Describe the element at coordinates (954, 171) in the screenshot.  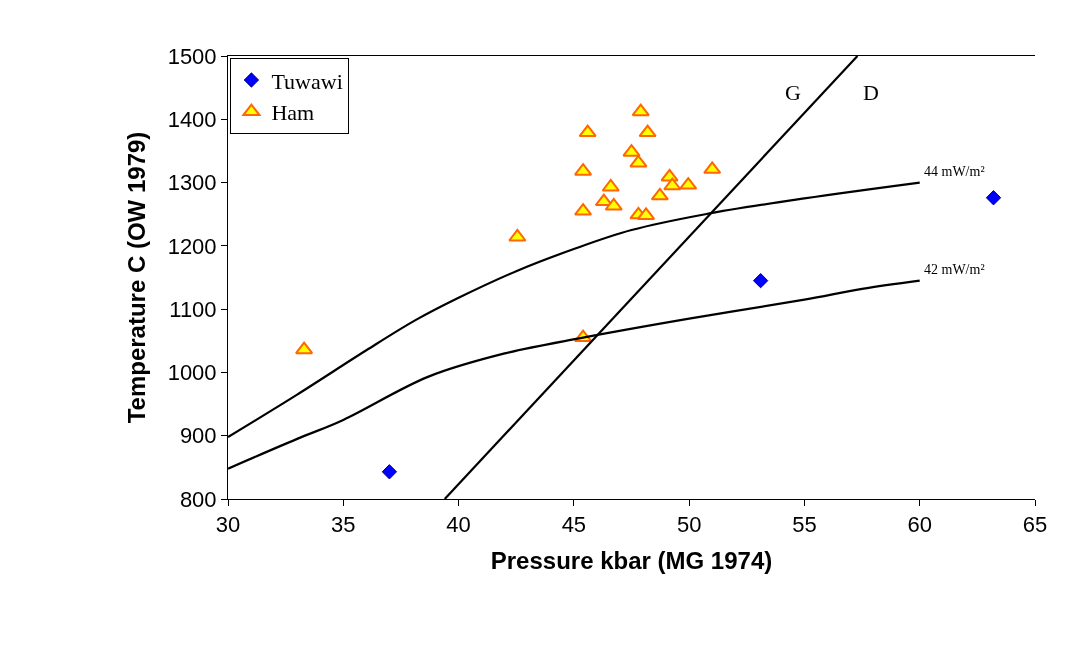
I see `series-label: 44 mW/m²` at that location.